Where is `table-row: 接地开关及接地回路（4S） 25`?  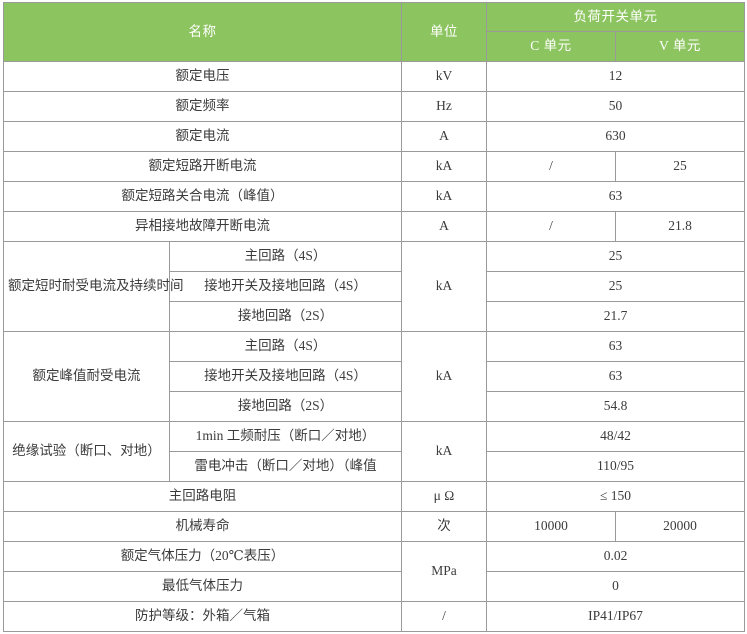 table-row: 接地开关及接地回路（4S） 25 is located at coordinates (374, 286).